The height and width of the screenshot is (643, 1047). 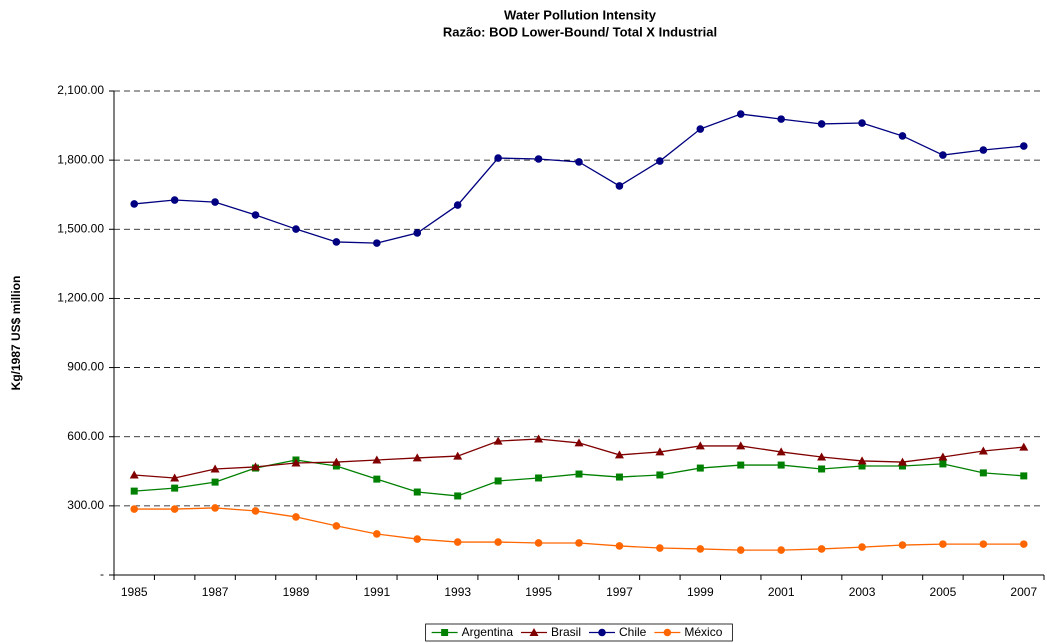 What do you see at coordinates (943, 592) in the screenshot?
I see `x-tick-label: 2005` at bounding box center [943, 592].